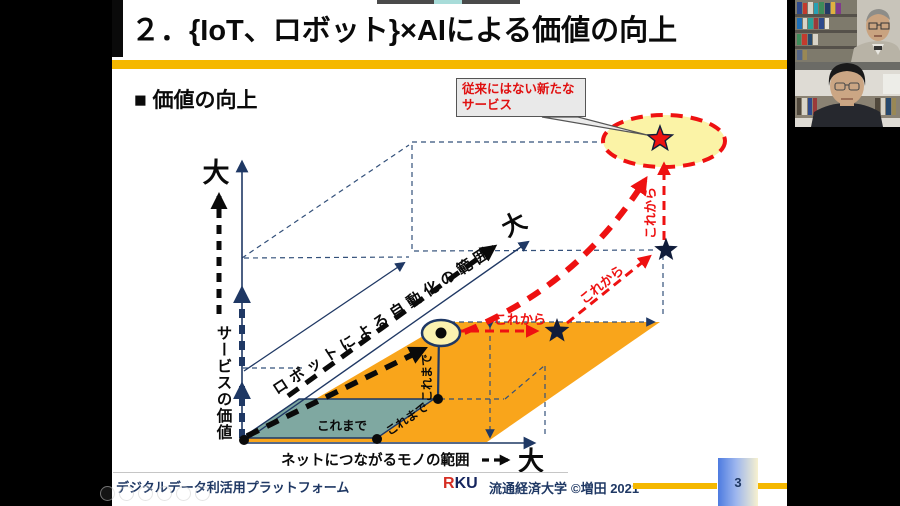 This screenshot has width=900, height=506. What do you see at coordinates (487, 105) in the screenshot?
I see `callout-line-2: サービス` at bounding box center [487, 105].